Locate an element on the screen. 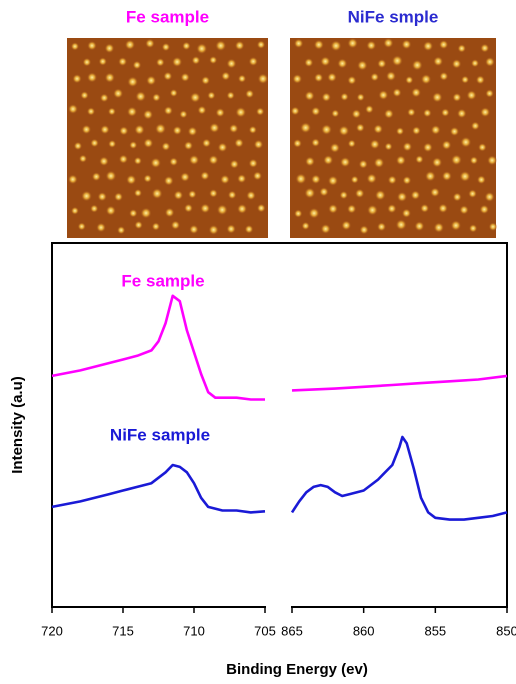 The image size is (516, 684). x-tick-label: 855 is located at coordinates (435, 630).